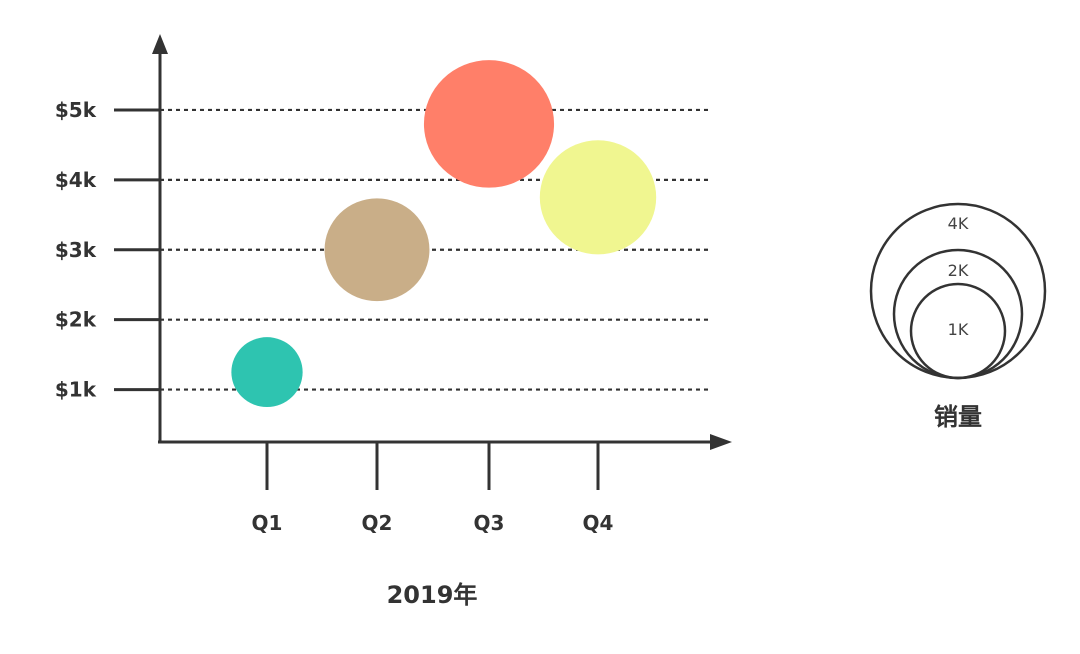 The image size is (1080, 654). What do you see at coordinates (598, 523) in the screenshot?
I see `x-tick-label: Q4` at bounding box center [598, 523].